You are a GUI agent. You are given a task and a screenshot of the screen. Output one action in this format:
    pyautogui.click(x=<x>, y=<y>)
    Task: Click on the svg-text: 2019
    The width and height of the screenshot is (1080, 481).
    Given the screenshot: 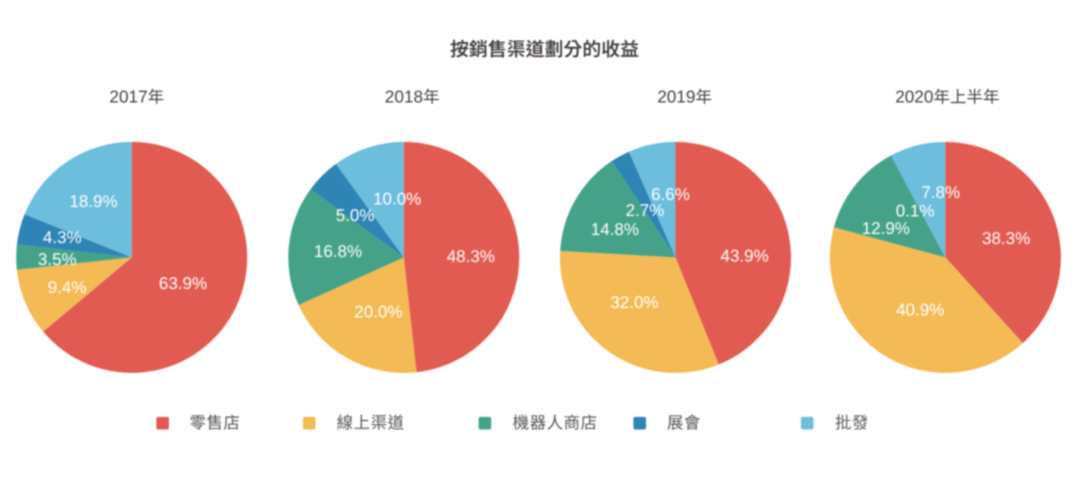 What is the action you would take?
    pyautogui.click(x=676, y=97)
    